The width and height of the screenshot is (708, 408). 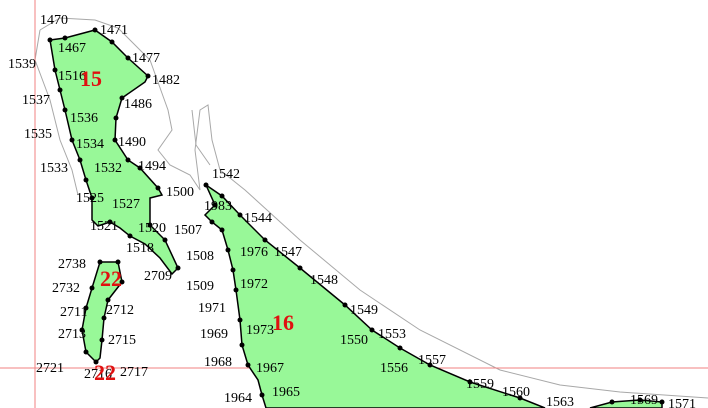 I want to click on point-label: 1521, so click(x=104, y=226).